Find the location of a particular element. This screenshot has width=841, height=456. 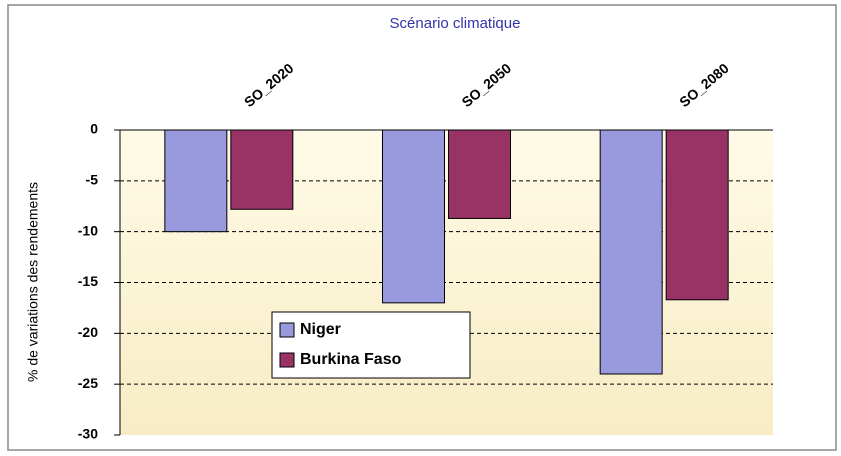

legend-label: Burkina Faso is located at coordinates (351, 359).